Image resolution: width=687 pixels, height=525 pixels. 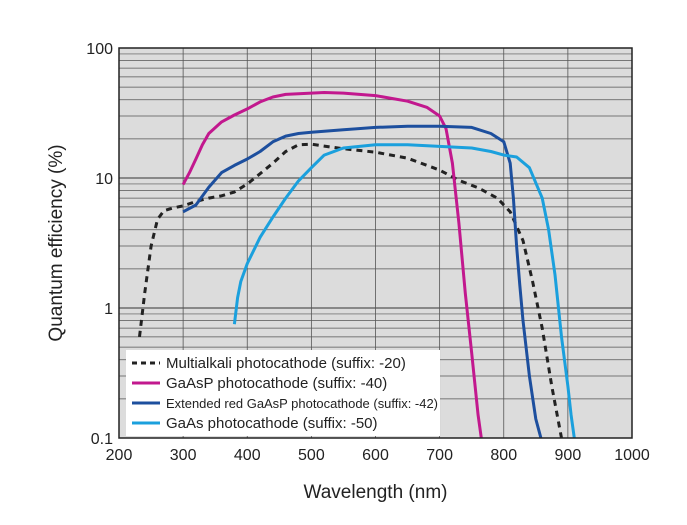 What do you see at coordinates (439, 455) in the screenshot?
I see `x-tick-label: 700` at bounding box center [439, 455].